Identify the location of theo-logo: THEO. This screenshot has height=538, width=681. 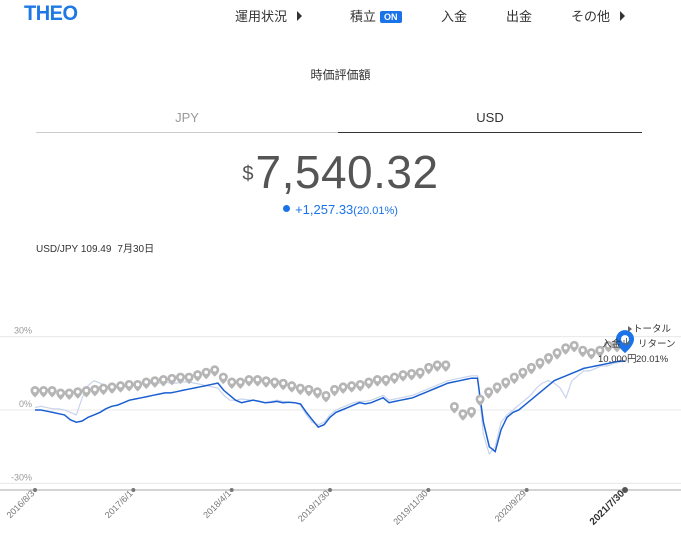
(51, 13).